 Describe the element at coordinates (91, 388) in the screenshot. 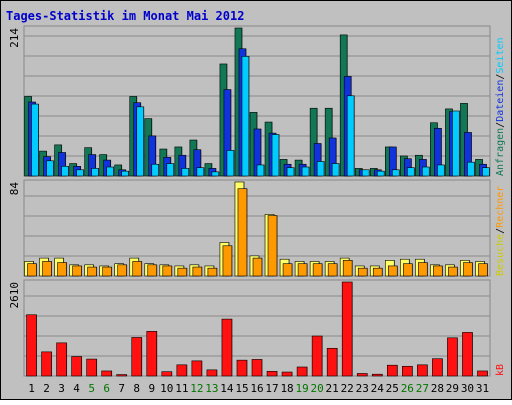

I see `x-tick-label-5: 5` at that location.